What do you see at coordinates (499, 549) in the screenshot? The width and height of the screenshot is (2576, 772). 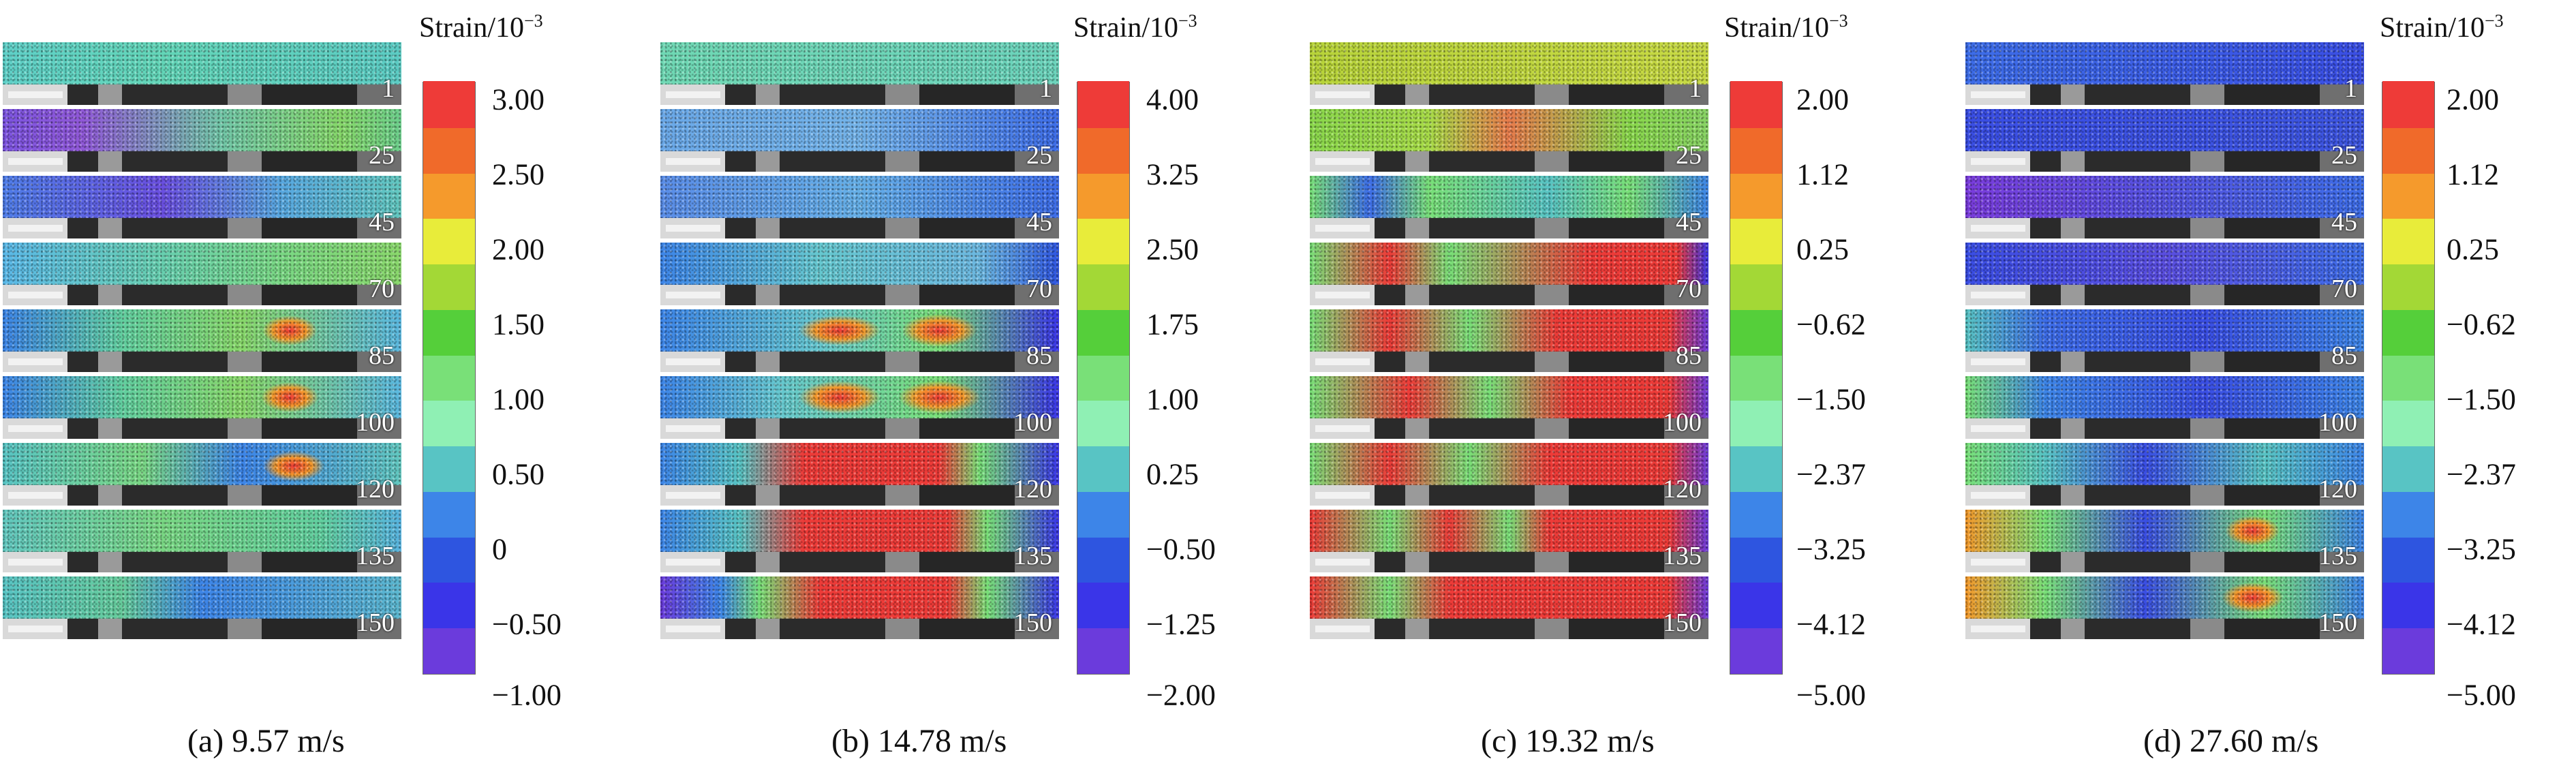 I see `colorbar-tick-label: 0` at bounding box center [499, 549].